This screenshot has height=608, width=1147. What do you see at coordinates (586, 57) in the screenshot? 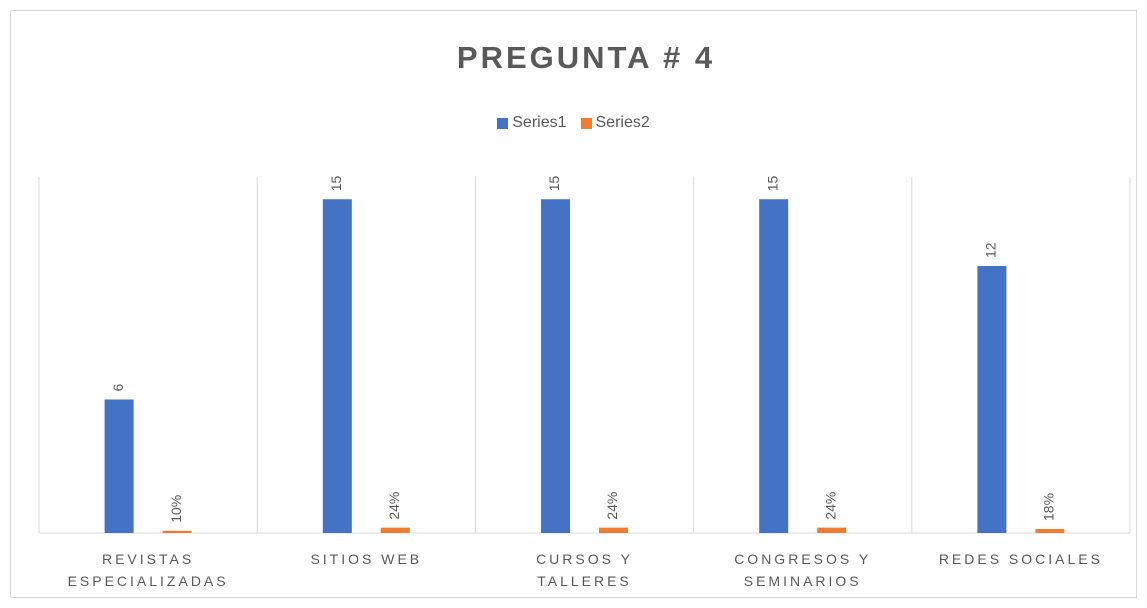
I see `chart-title: PREGUNTA # 4` at bounding box center [586, 57].